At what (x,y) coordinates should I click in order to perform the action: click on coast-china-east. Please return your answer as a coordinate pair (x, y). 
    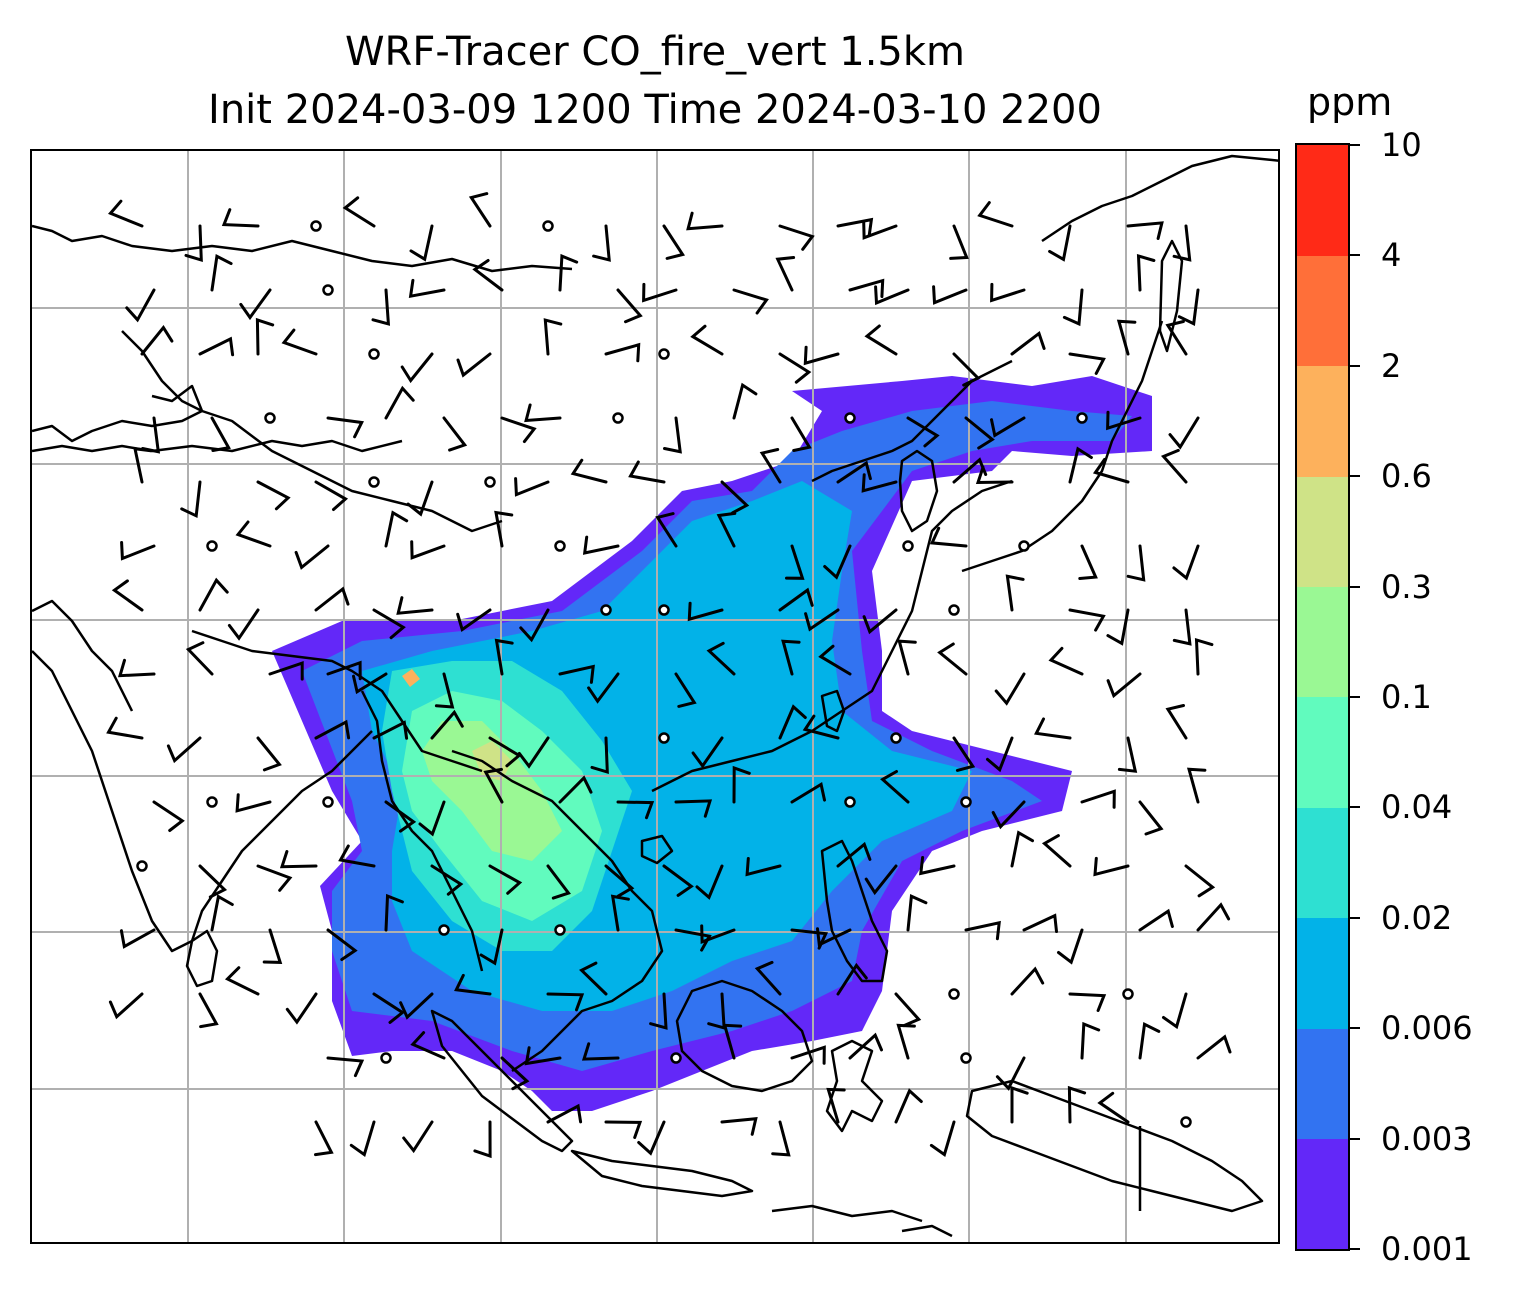
    Looking at the image, I should click on (912, 421).